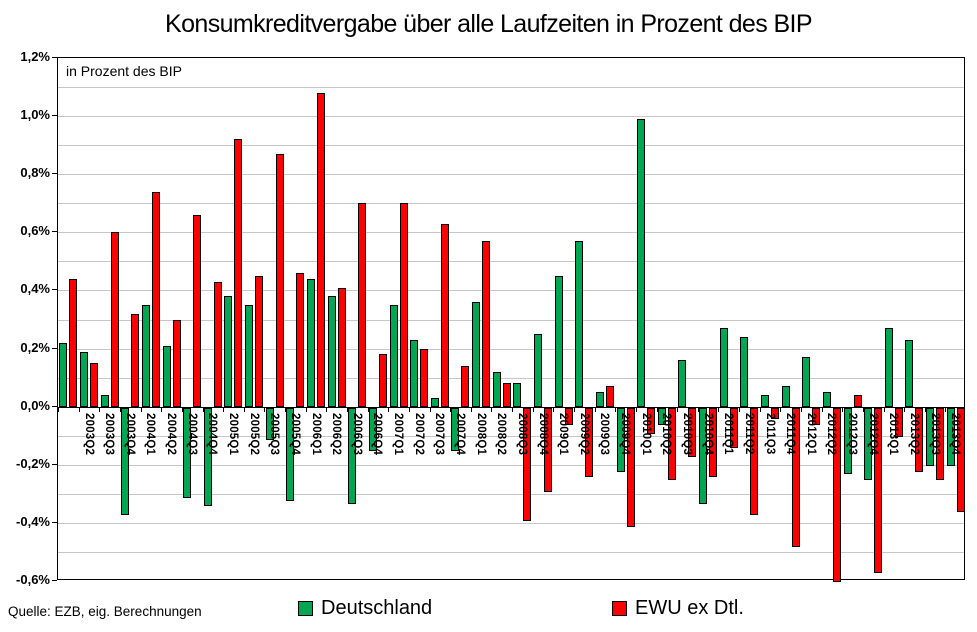 The width and height of the screenshot is (977, 632). Describe the element at coordinates (748, 433) in the screenshot. I see `x-axis-label: 2011Q2` at that location.